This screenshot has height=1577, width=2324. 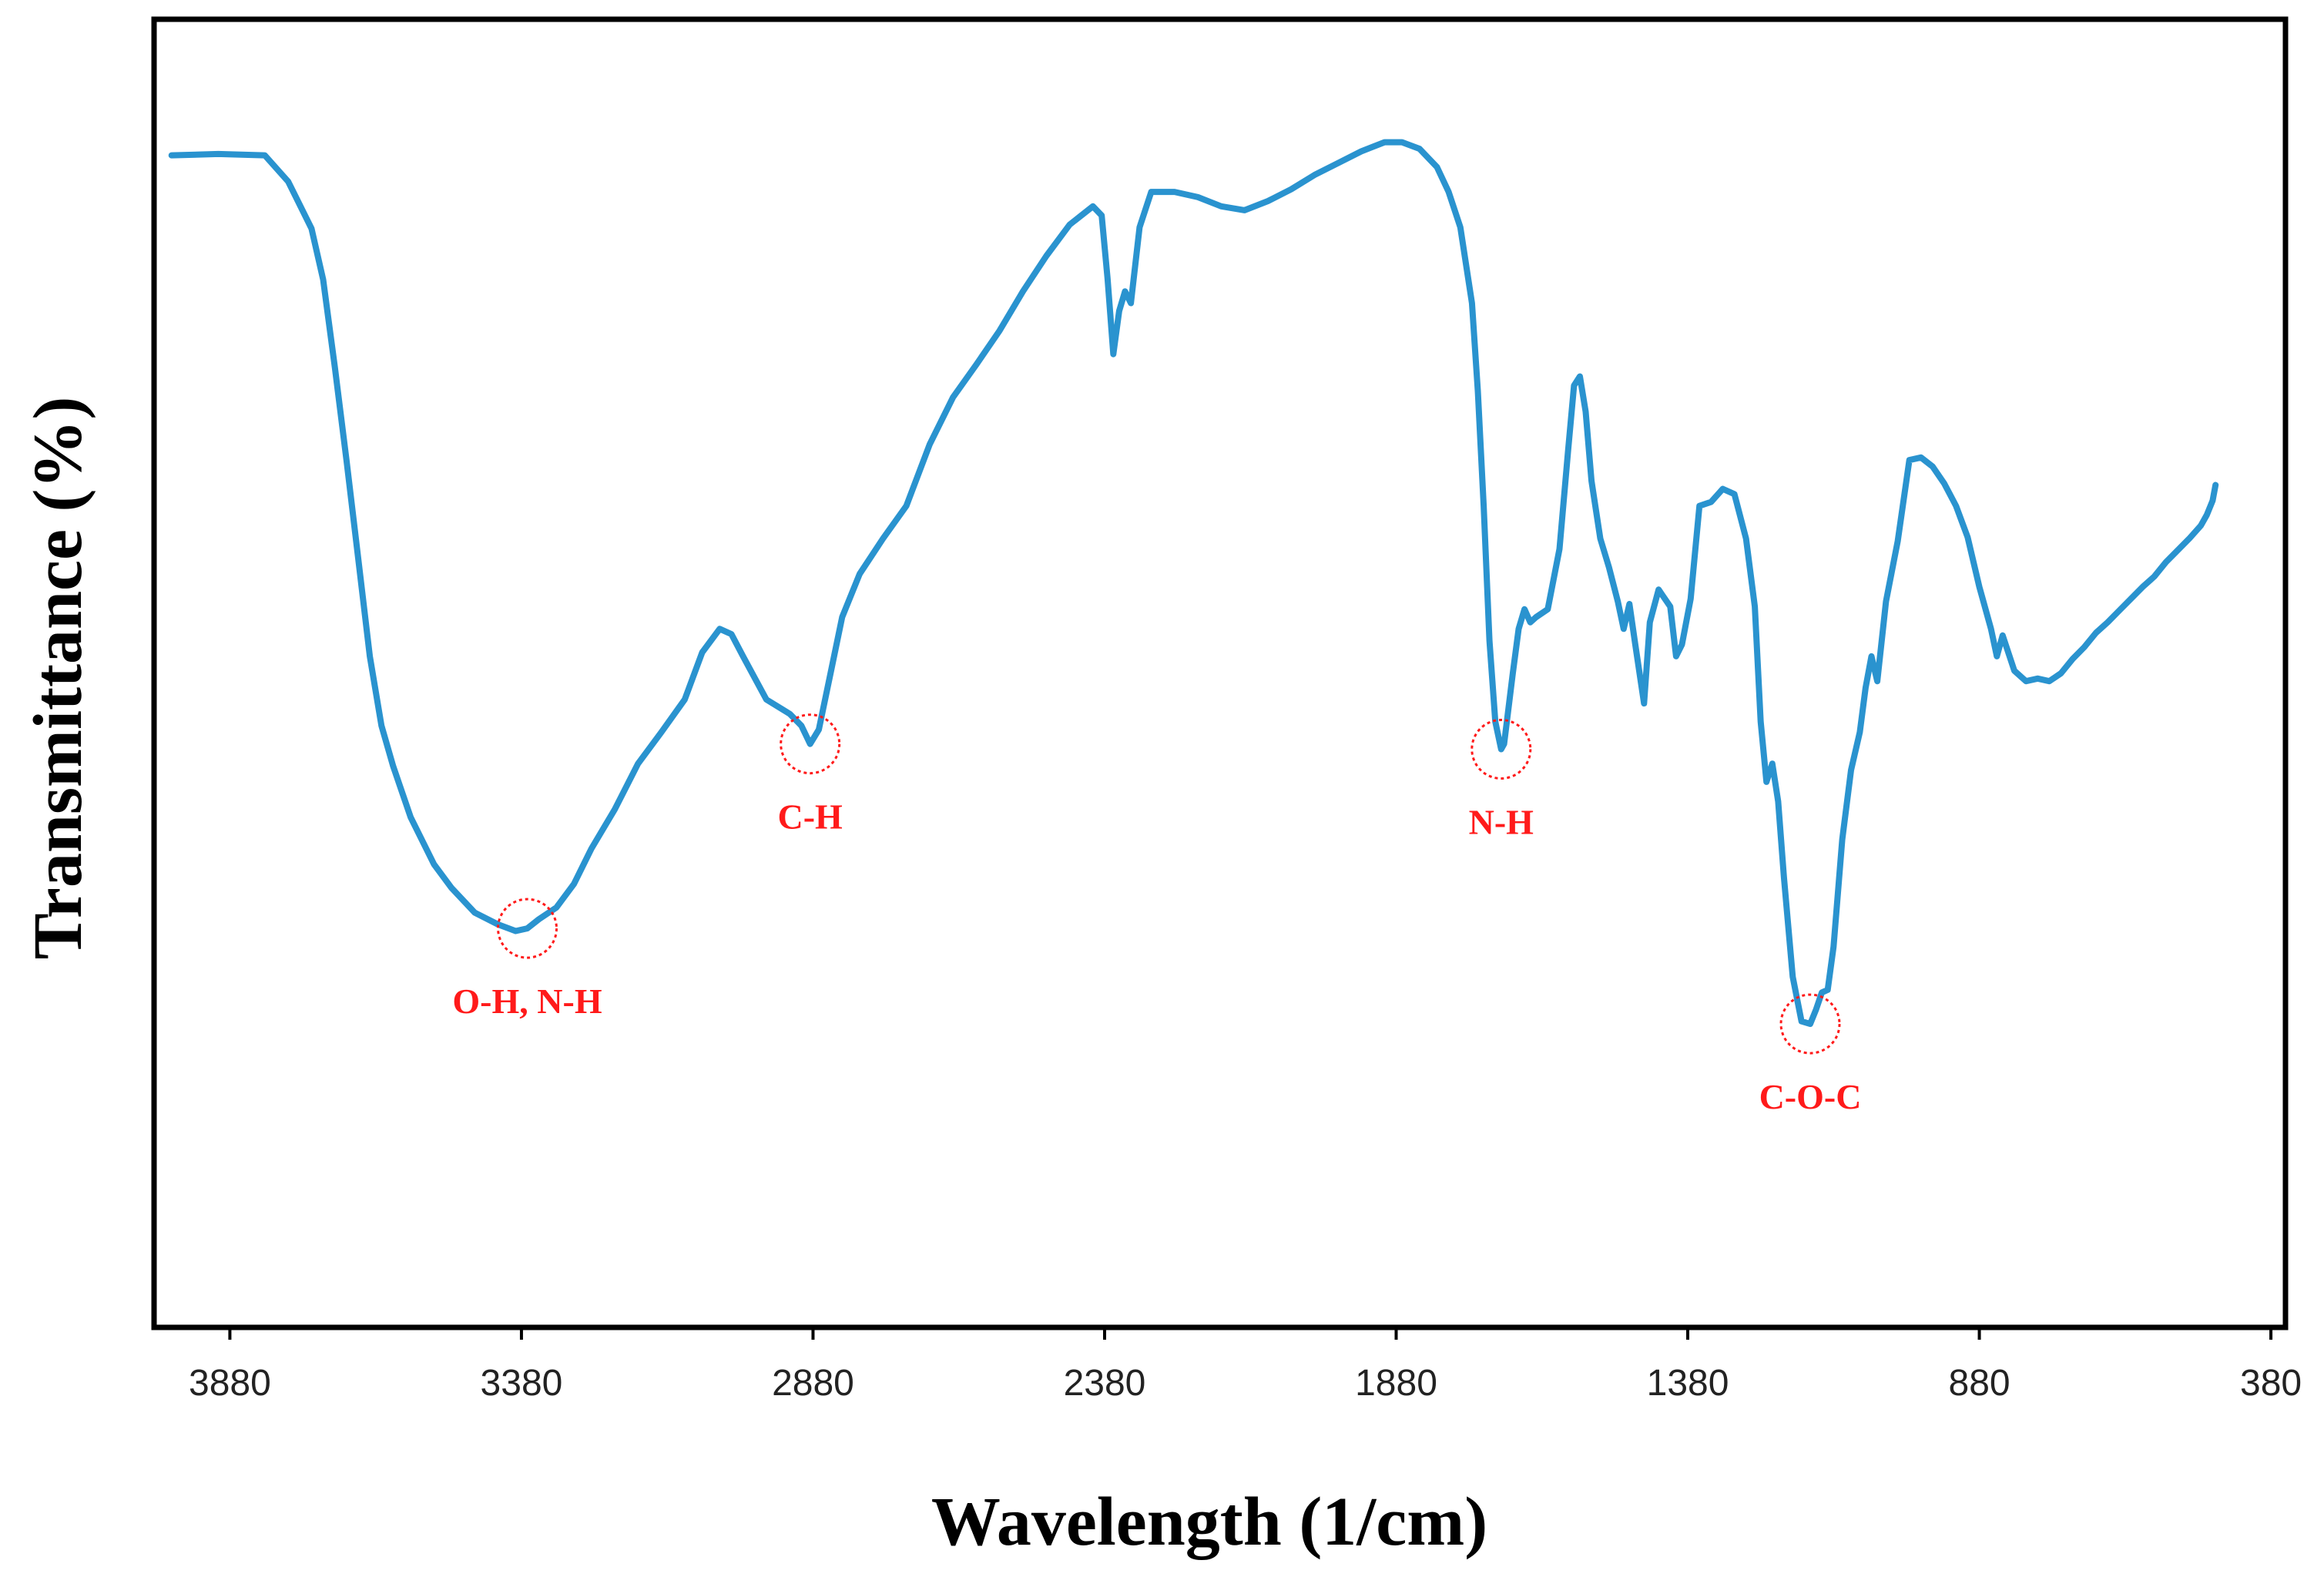 What do you see at coordinates (1688, 1383) in the screenshot?
I see `x-tick-label: 1380` at bounding box center [1688, 1383].